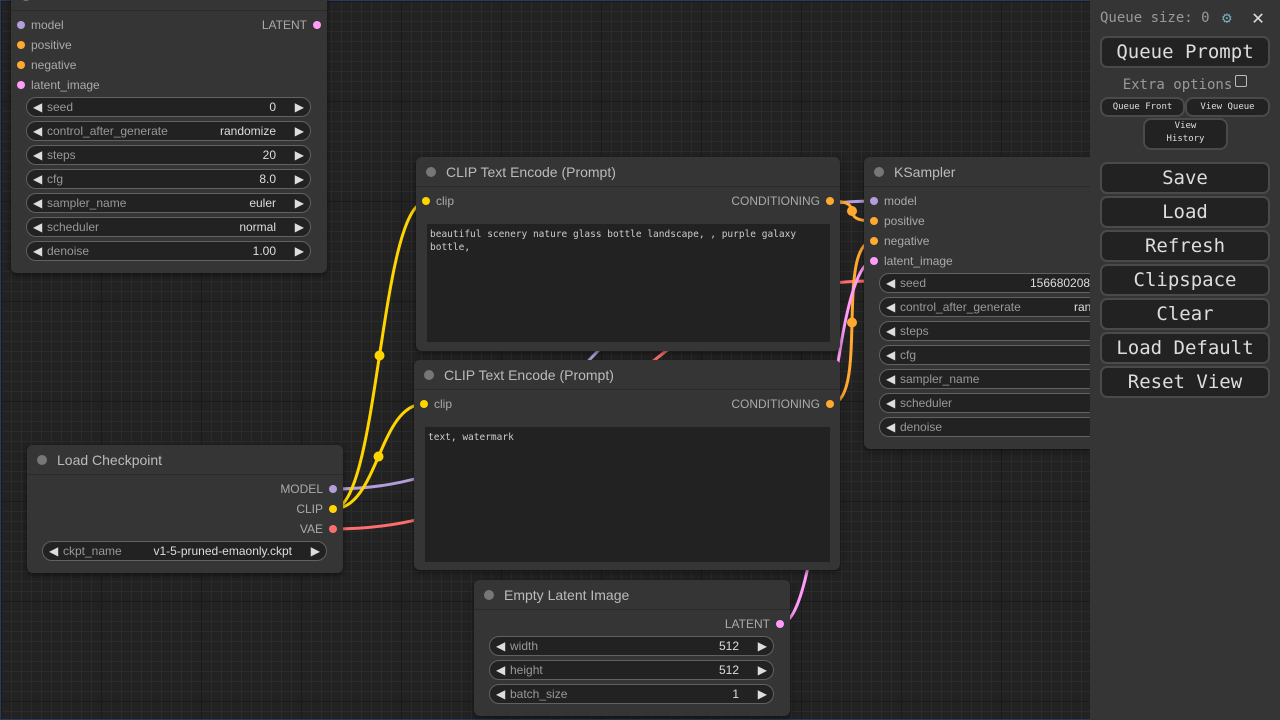  I want to click on clipspace-button: Clipspace, so click(1185, 280).